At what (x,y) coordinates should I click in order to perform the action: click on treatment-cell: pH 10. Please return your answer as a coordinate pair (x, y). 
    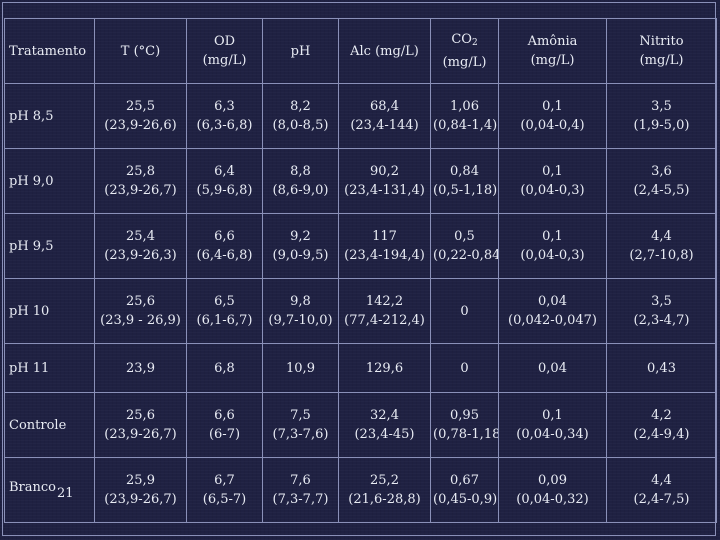
    Looking at the image, I should click on (49, 311).